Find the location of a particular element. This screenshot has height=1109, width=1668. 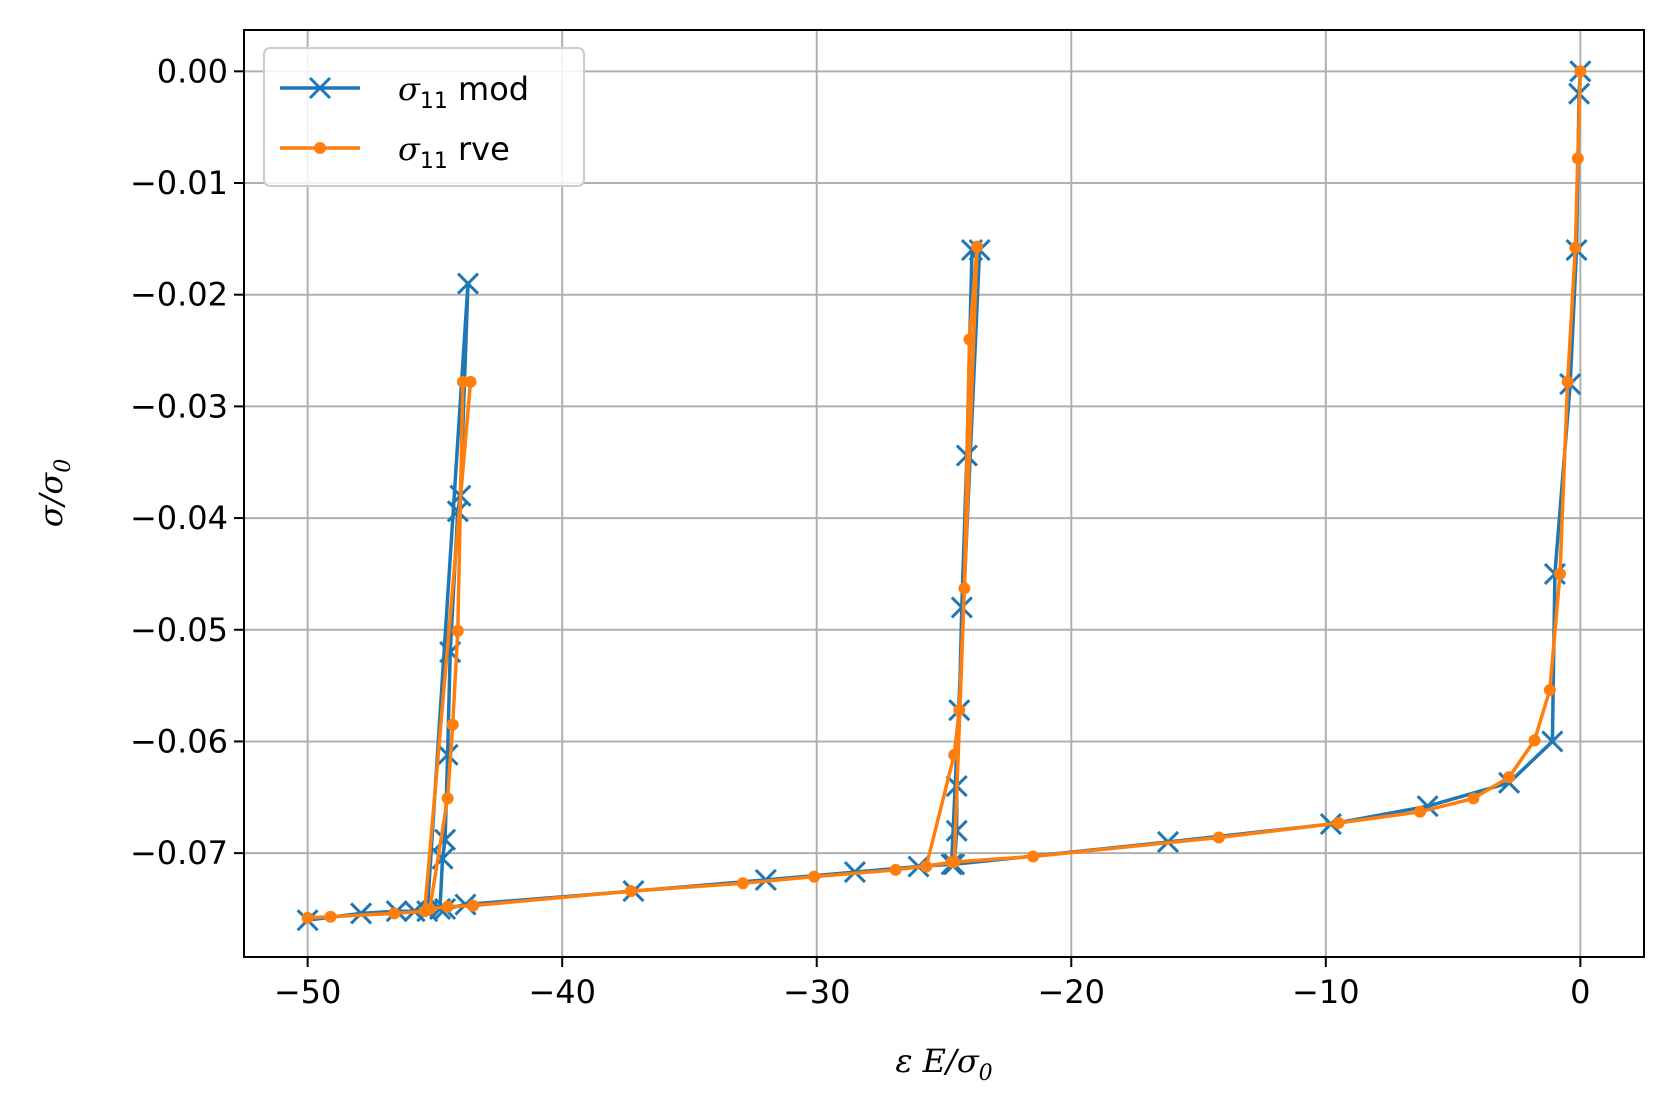

x-tick-label: 0 is located at coordinates (1580, 992).